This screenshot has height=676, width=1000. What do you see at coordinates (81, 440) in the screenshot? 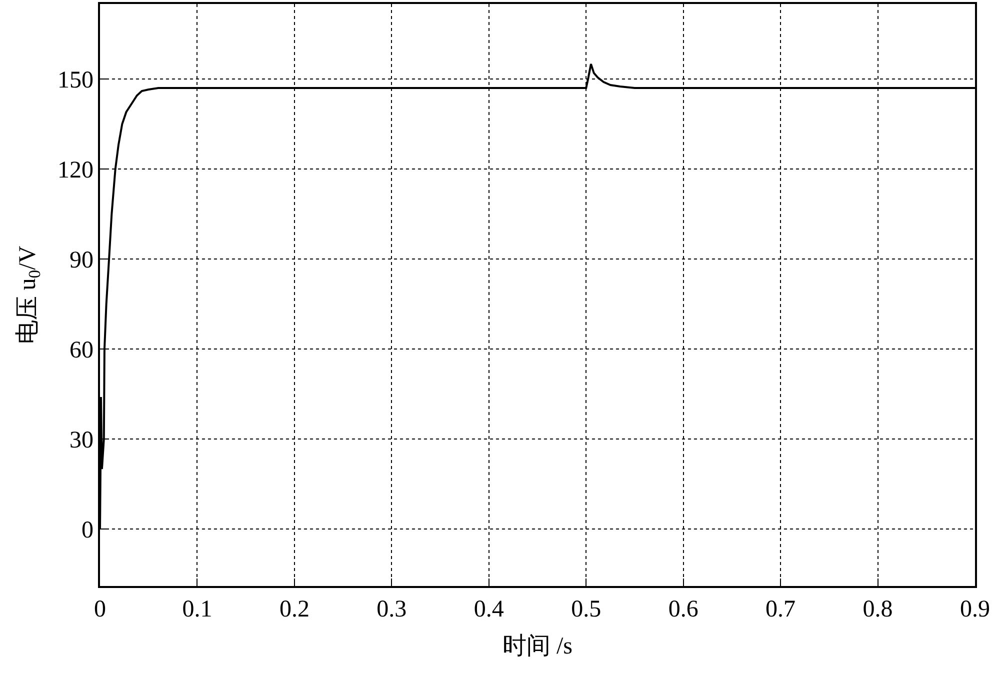
I see `y-tick-label: 30` at bounding box center [81, 440].